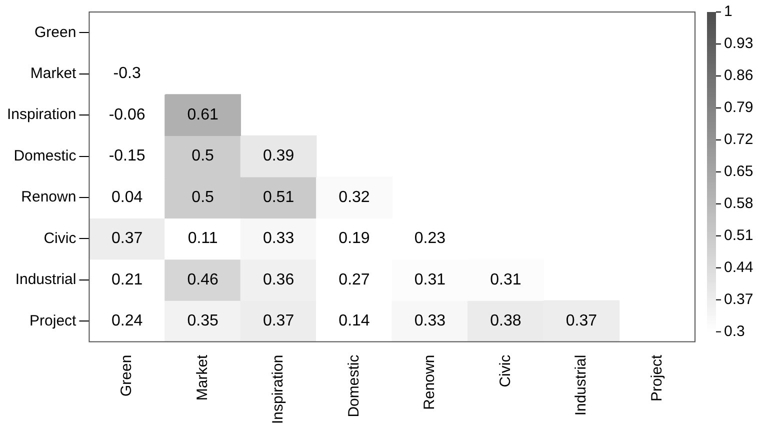 Image resolution: width=761 pixels, height=431 pixels. I want to click on data-label: -0.15, so click(127, 156).